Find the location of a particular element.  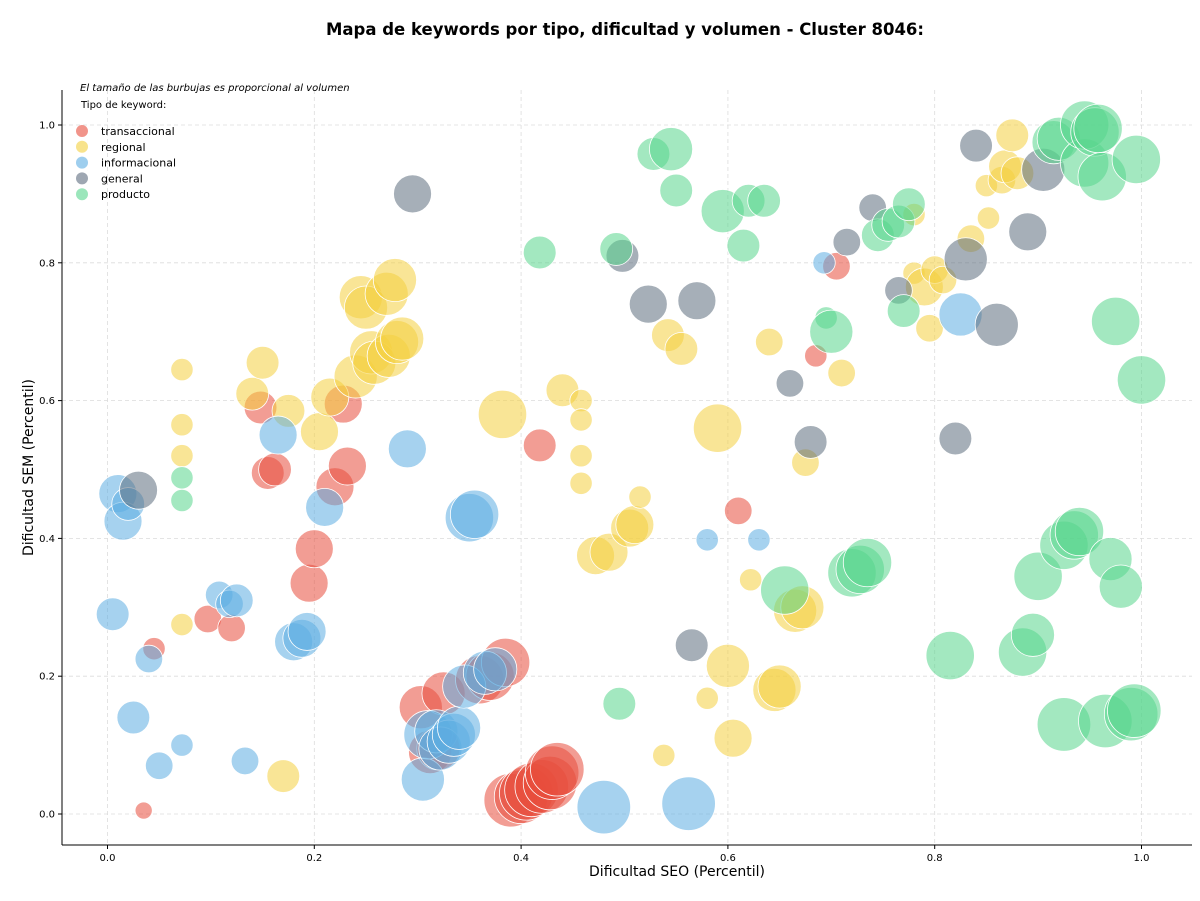

x-tick-label: 1.0 is located at coordinates (1142, 858).